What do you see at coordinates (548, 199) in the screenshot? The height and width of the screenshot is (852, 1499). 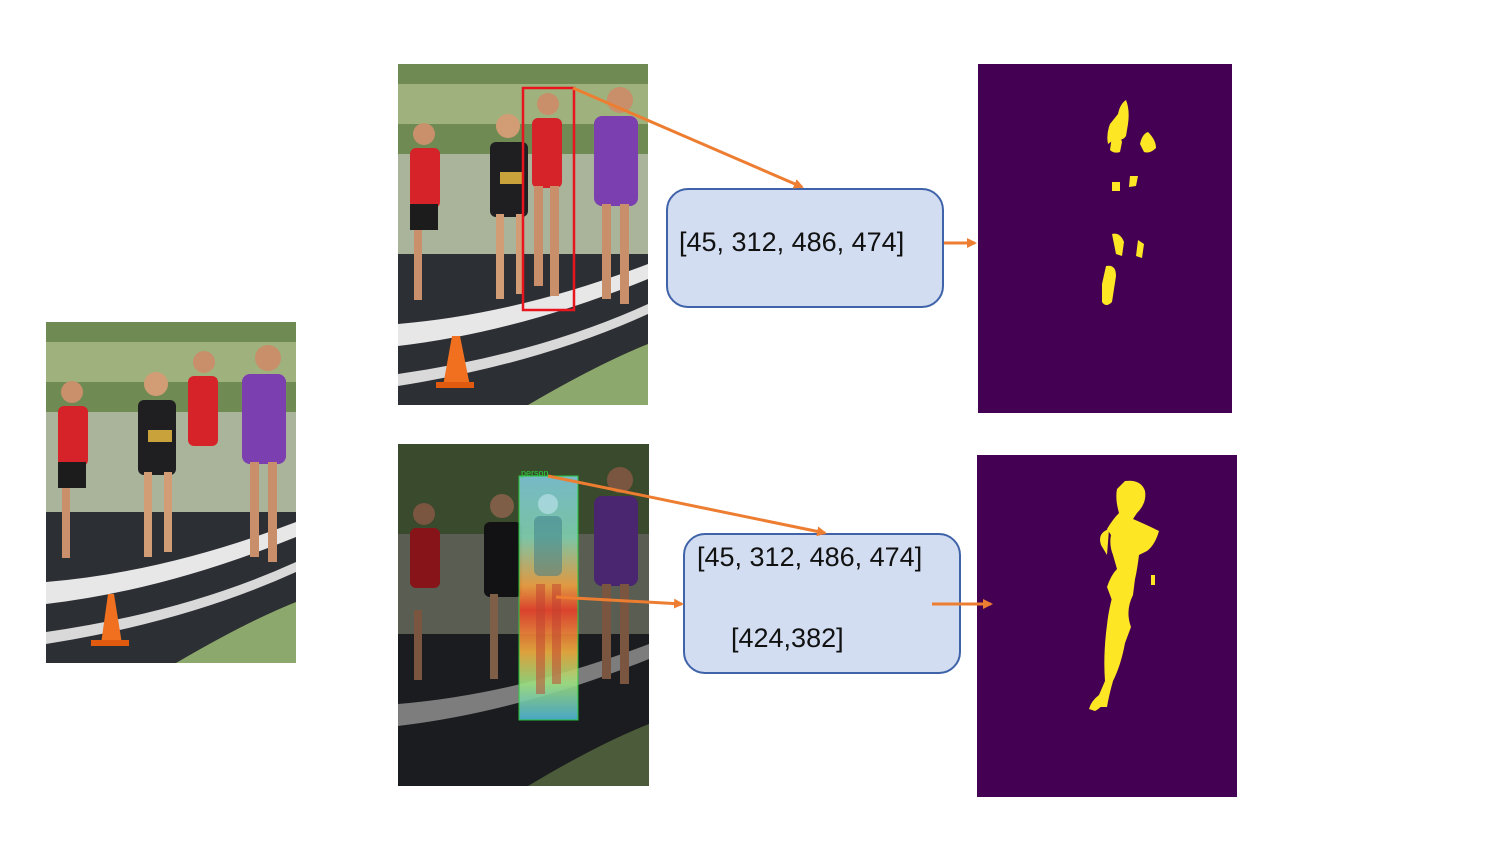 I see `red-bounding-box` at bounding box center [548, 199].